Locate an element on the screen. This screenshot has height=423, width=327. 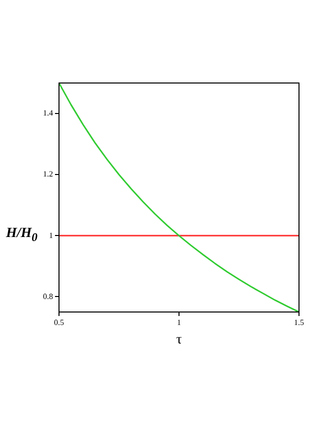
y-tick-label: 0.8 is located at coordinates (48, 296).